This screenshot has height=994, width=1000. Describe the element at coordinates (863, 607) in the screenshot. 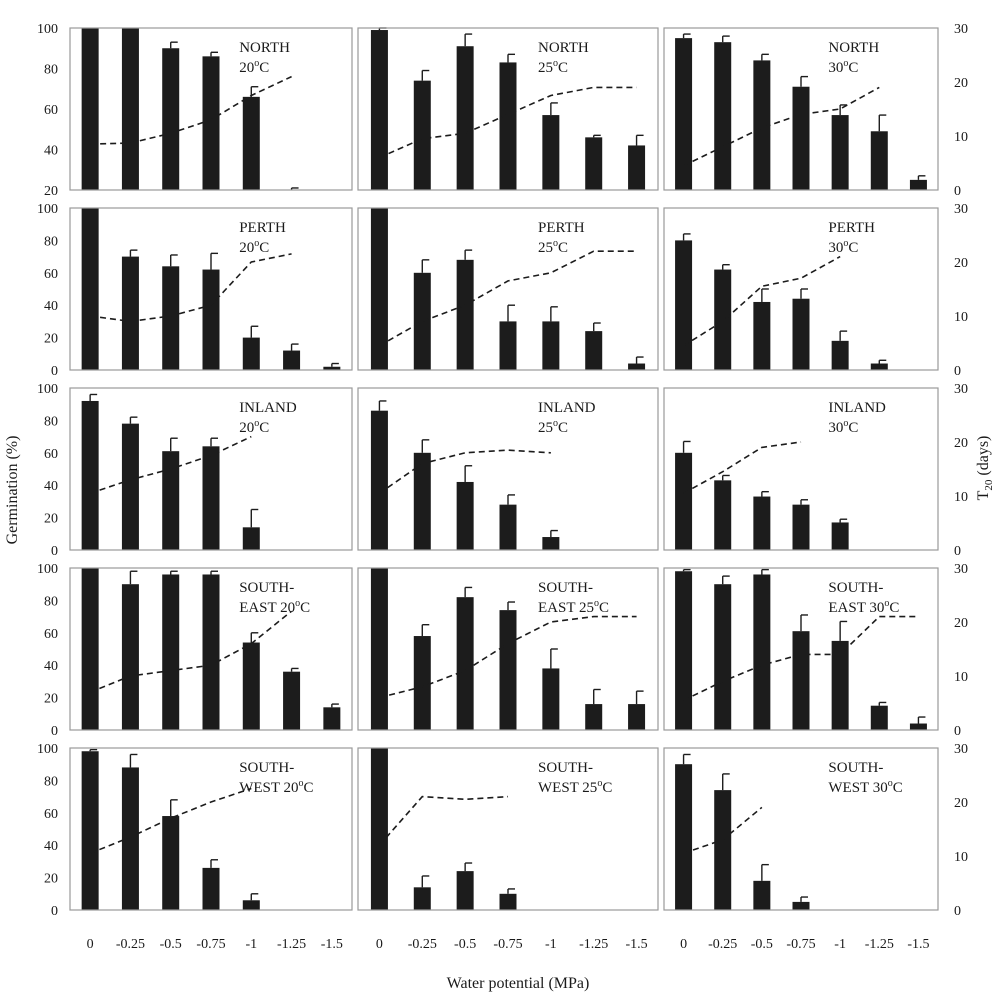

I see `panel-label-line2: EAST 30oC` at that location.